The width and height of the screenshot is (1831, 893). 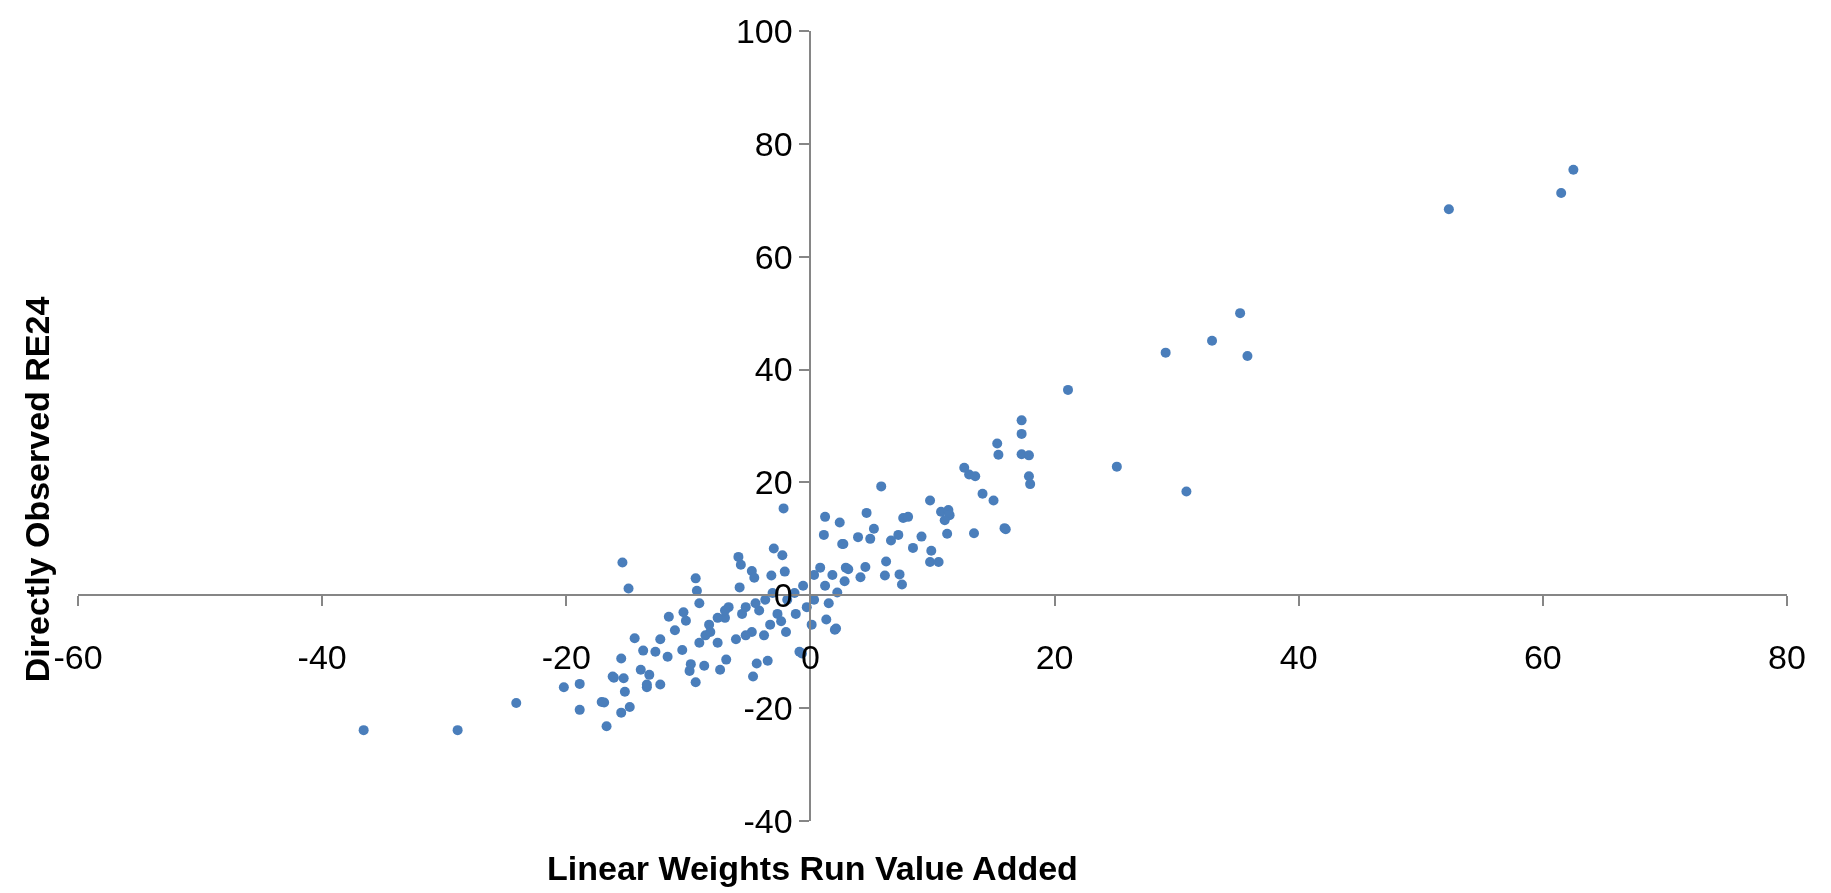 What do you see at coordinates (773, 256) in the screenshot?
I see `y-tick-label: 60` at bounding box center [773, 256].